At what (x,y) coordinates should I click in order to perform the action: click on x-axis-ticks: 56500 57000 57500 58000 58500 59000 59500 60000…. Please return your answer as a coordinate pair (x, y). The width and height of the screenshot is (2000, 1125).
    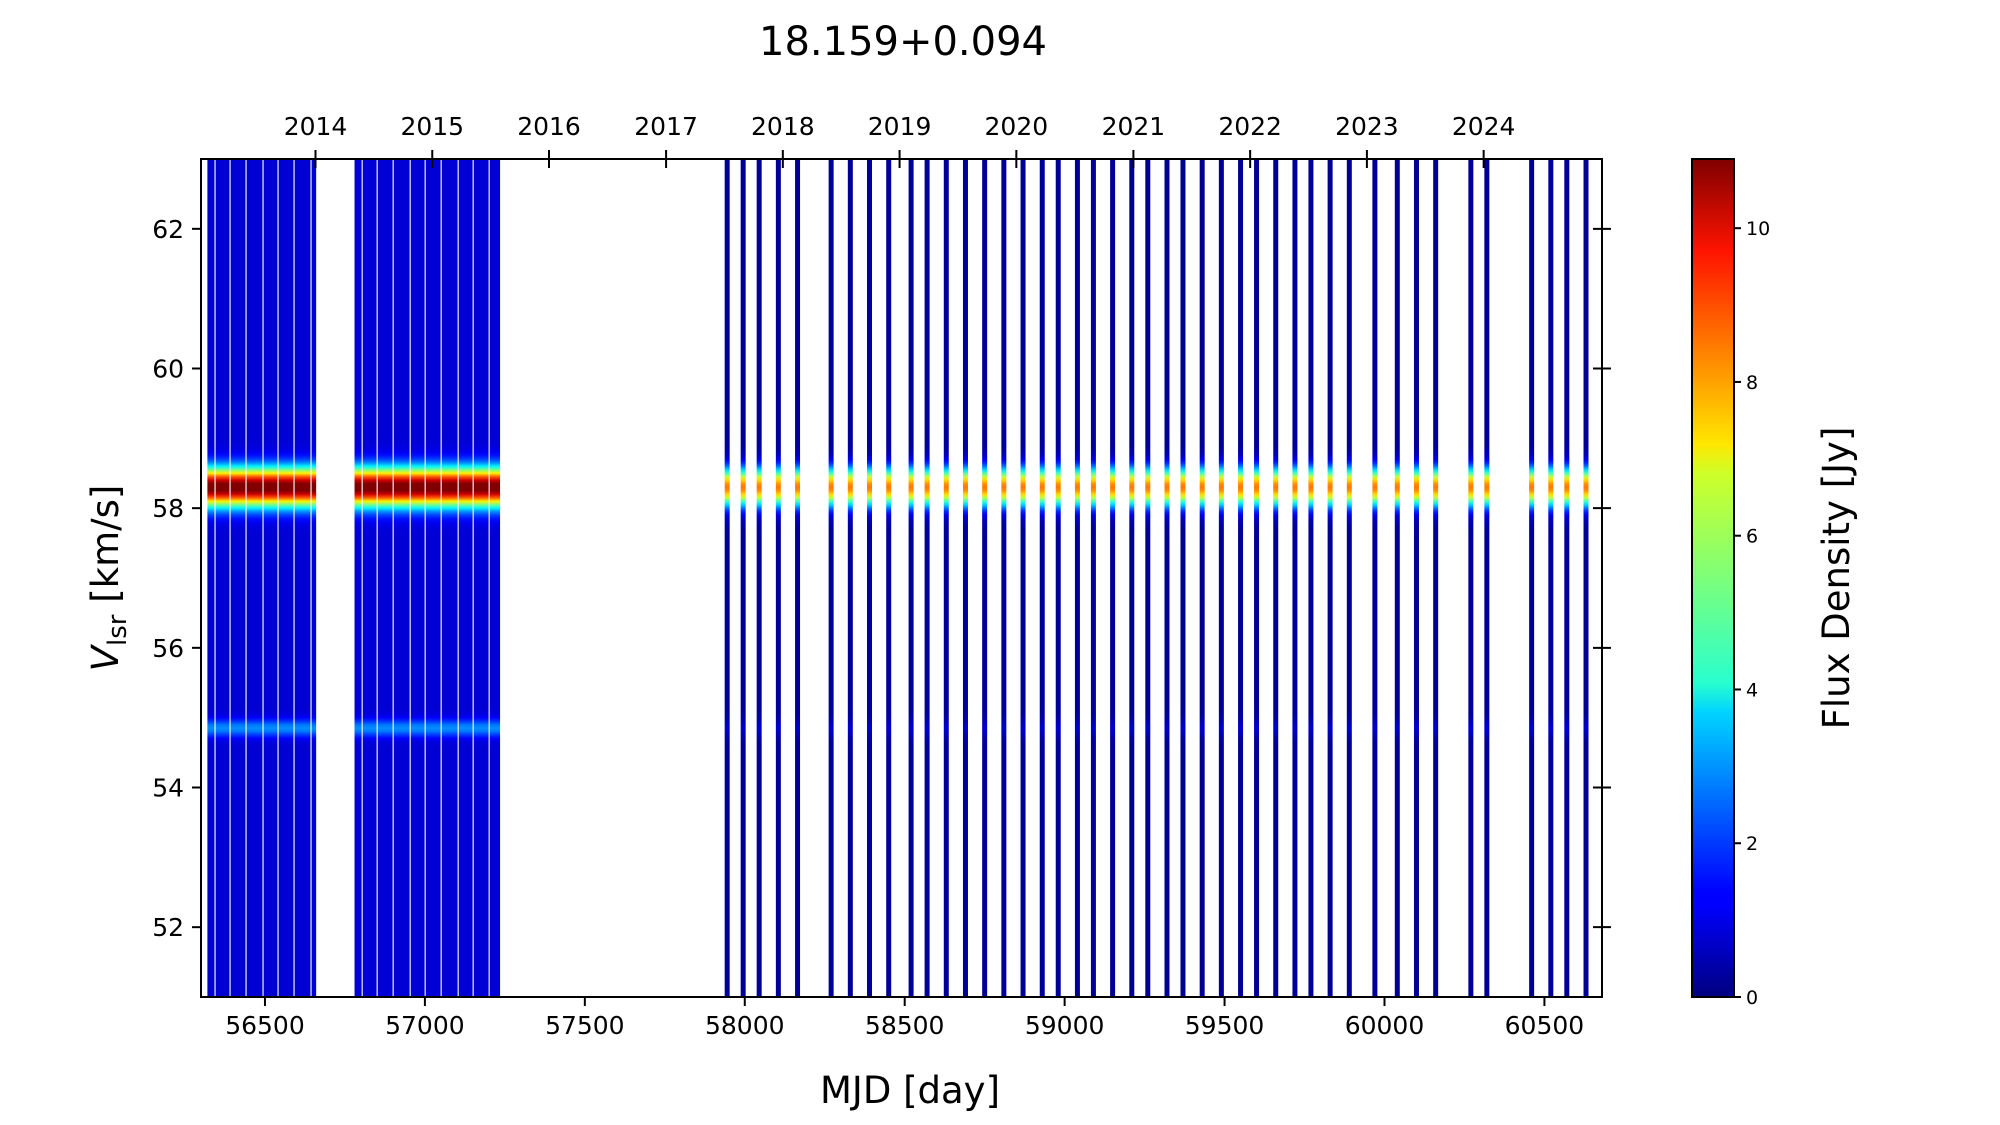
    Looking at the image, I should click on (904, 1018).